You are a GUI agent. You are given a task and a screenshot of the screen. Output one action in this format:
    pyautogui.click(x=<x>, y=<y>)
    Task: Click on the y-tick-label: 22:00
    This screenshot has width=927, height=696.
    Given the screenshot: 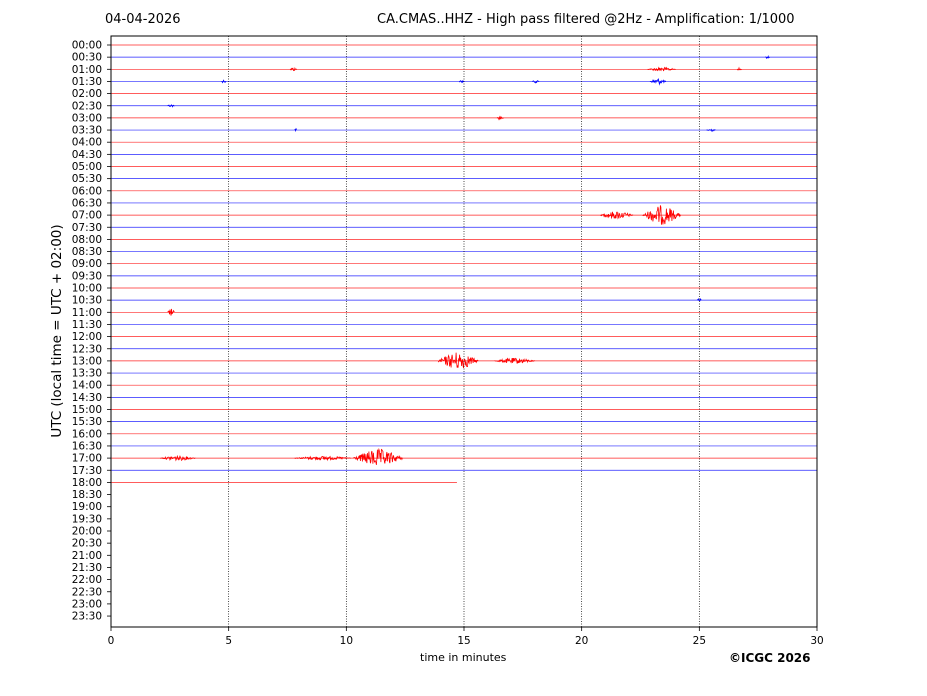 What is the action you would take?
    pyautogui.click(x=87, y=580)
    